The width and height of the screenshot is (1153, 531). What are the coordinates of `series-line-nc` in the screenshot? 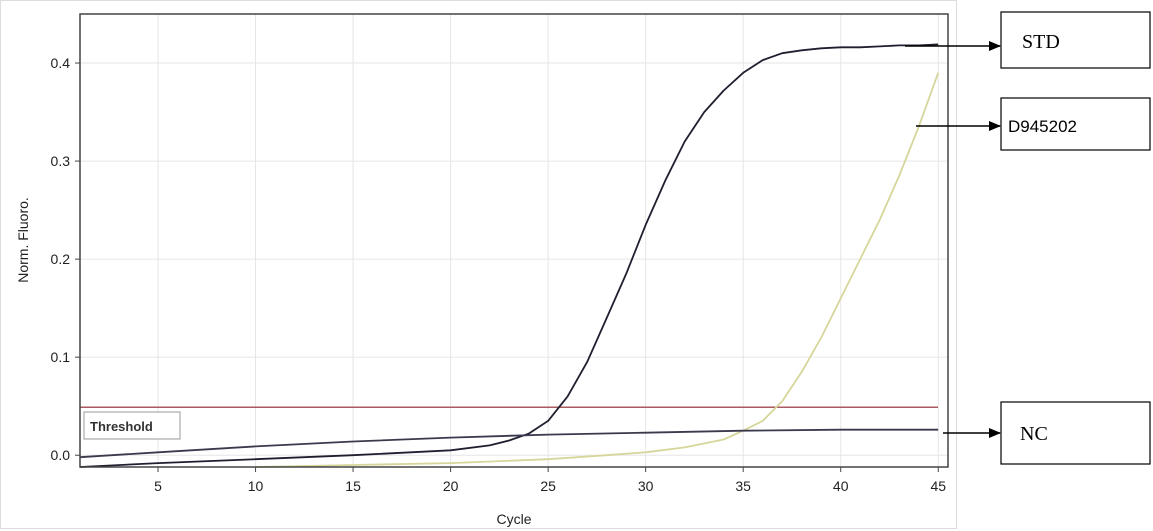 It's located at (509, 443).